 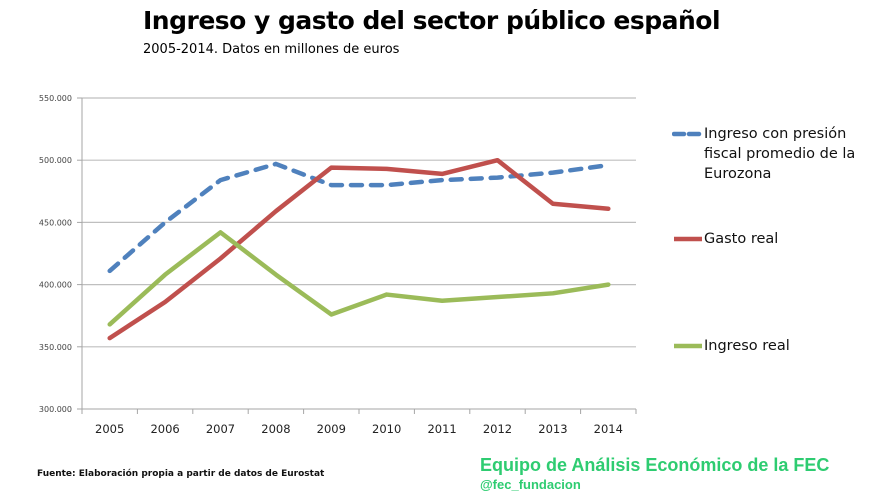 I want to click on chart-subtitle: 2005-2014. Datos en millones de euros, so click(x=271, y=49).